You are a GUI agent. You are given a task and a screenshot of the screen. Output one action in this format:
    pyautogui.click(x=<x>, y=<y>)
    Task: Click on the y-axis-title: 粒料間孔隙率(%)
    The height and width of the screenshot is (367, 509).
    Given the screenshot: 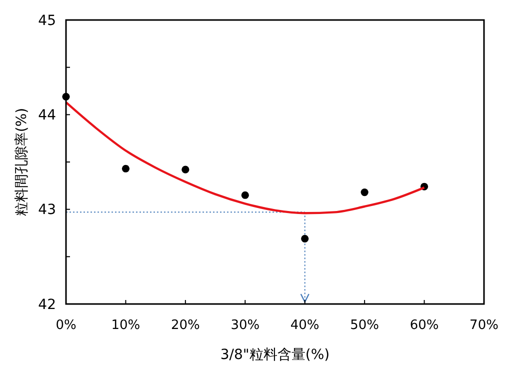 What is the action you would take?
    pyautogui.click(x=22, y=162)
    